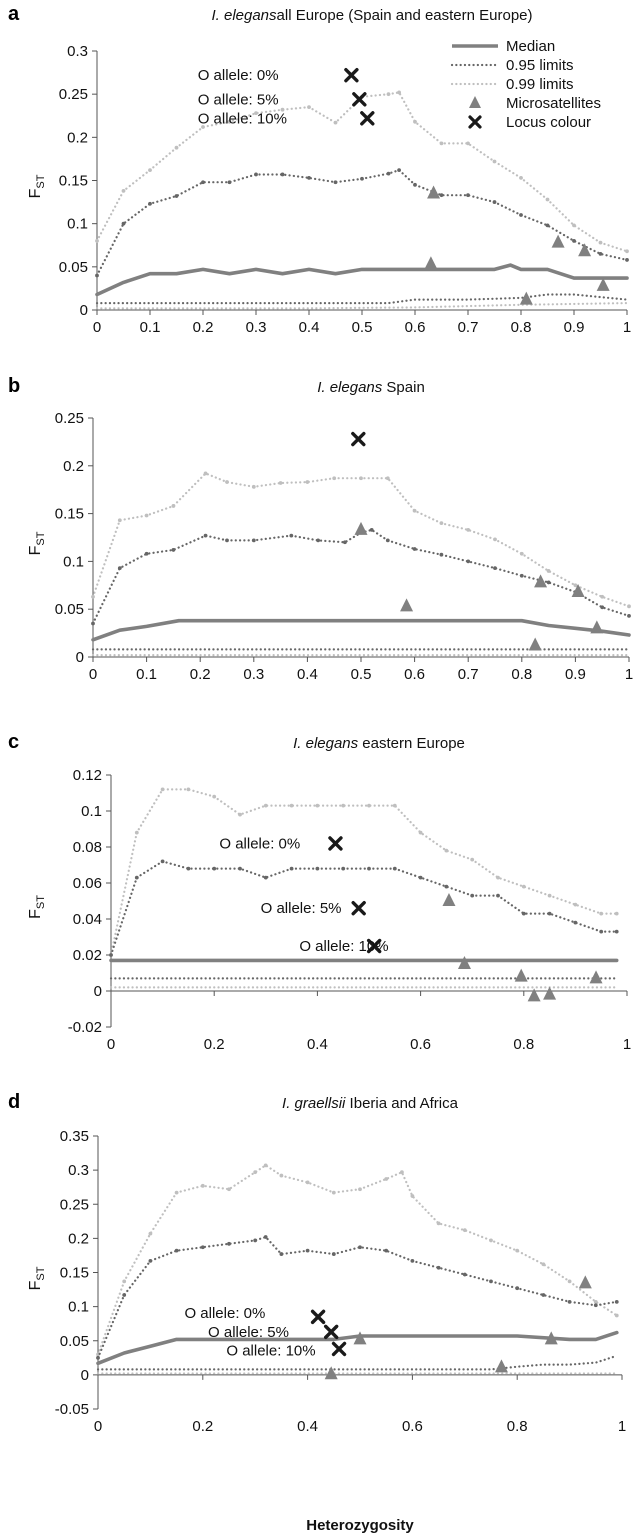 The width and height of the screenshot is (634, 1537). I want to click on series-lower-95-limit, so click(357, 1362).